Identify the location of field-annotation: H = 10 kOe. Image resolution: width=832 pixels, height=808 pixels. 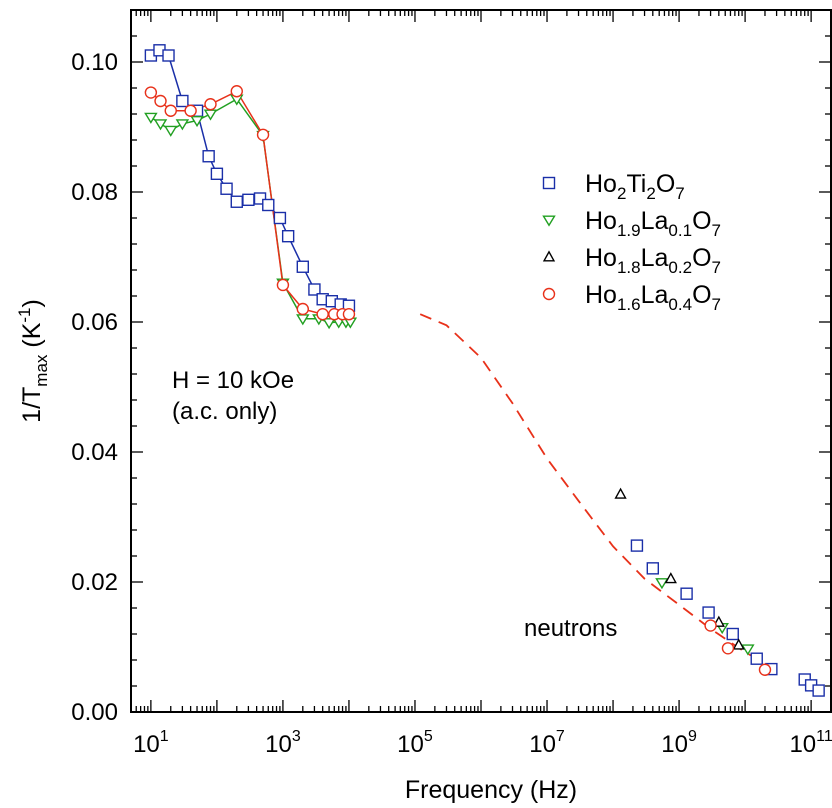
(233, 380).